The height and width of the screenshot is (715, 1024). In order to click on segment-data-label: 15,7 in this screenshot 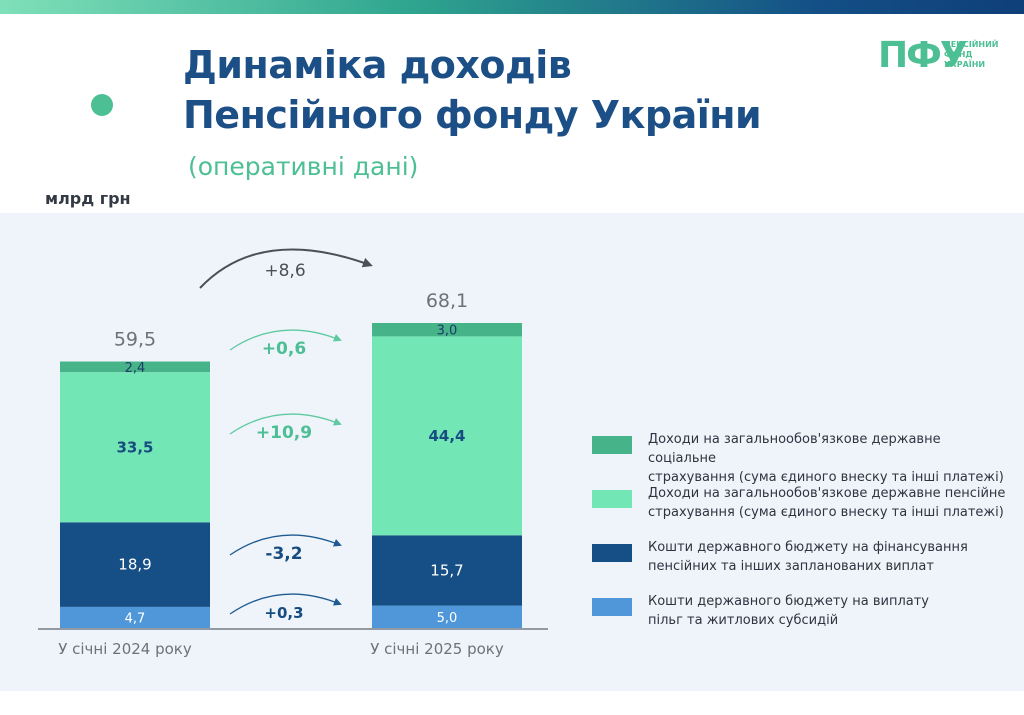, I will do `click(446, 570)`.